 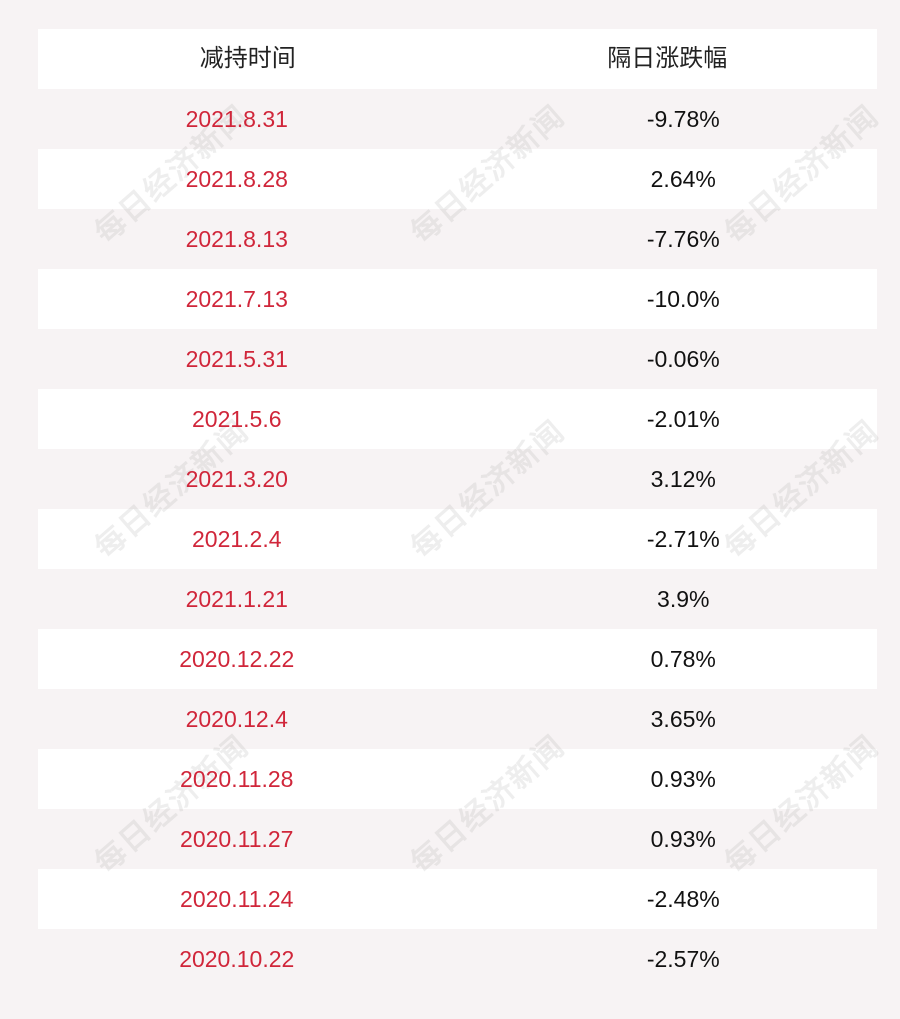 I want to click on table-row: 2021.8.31 -9.78%, so click(x=457, y=119).